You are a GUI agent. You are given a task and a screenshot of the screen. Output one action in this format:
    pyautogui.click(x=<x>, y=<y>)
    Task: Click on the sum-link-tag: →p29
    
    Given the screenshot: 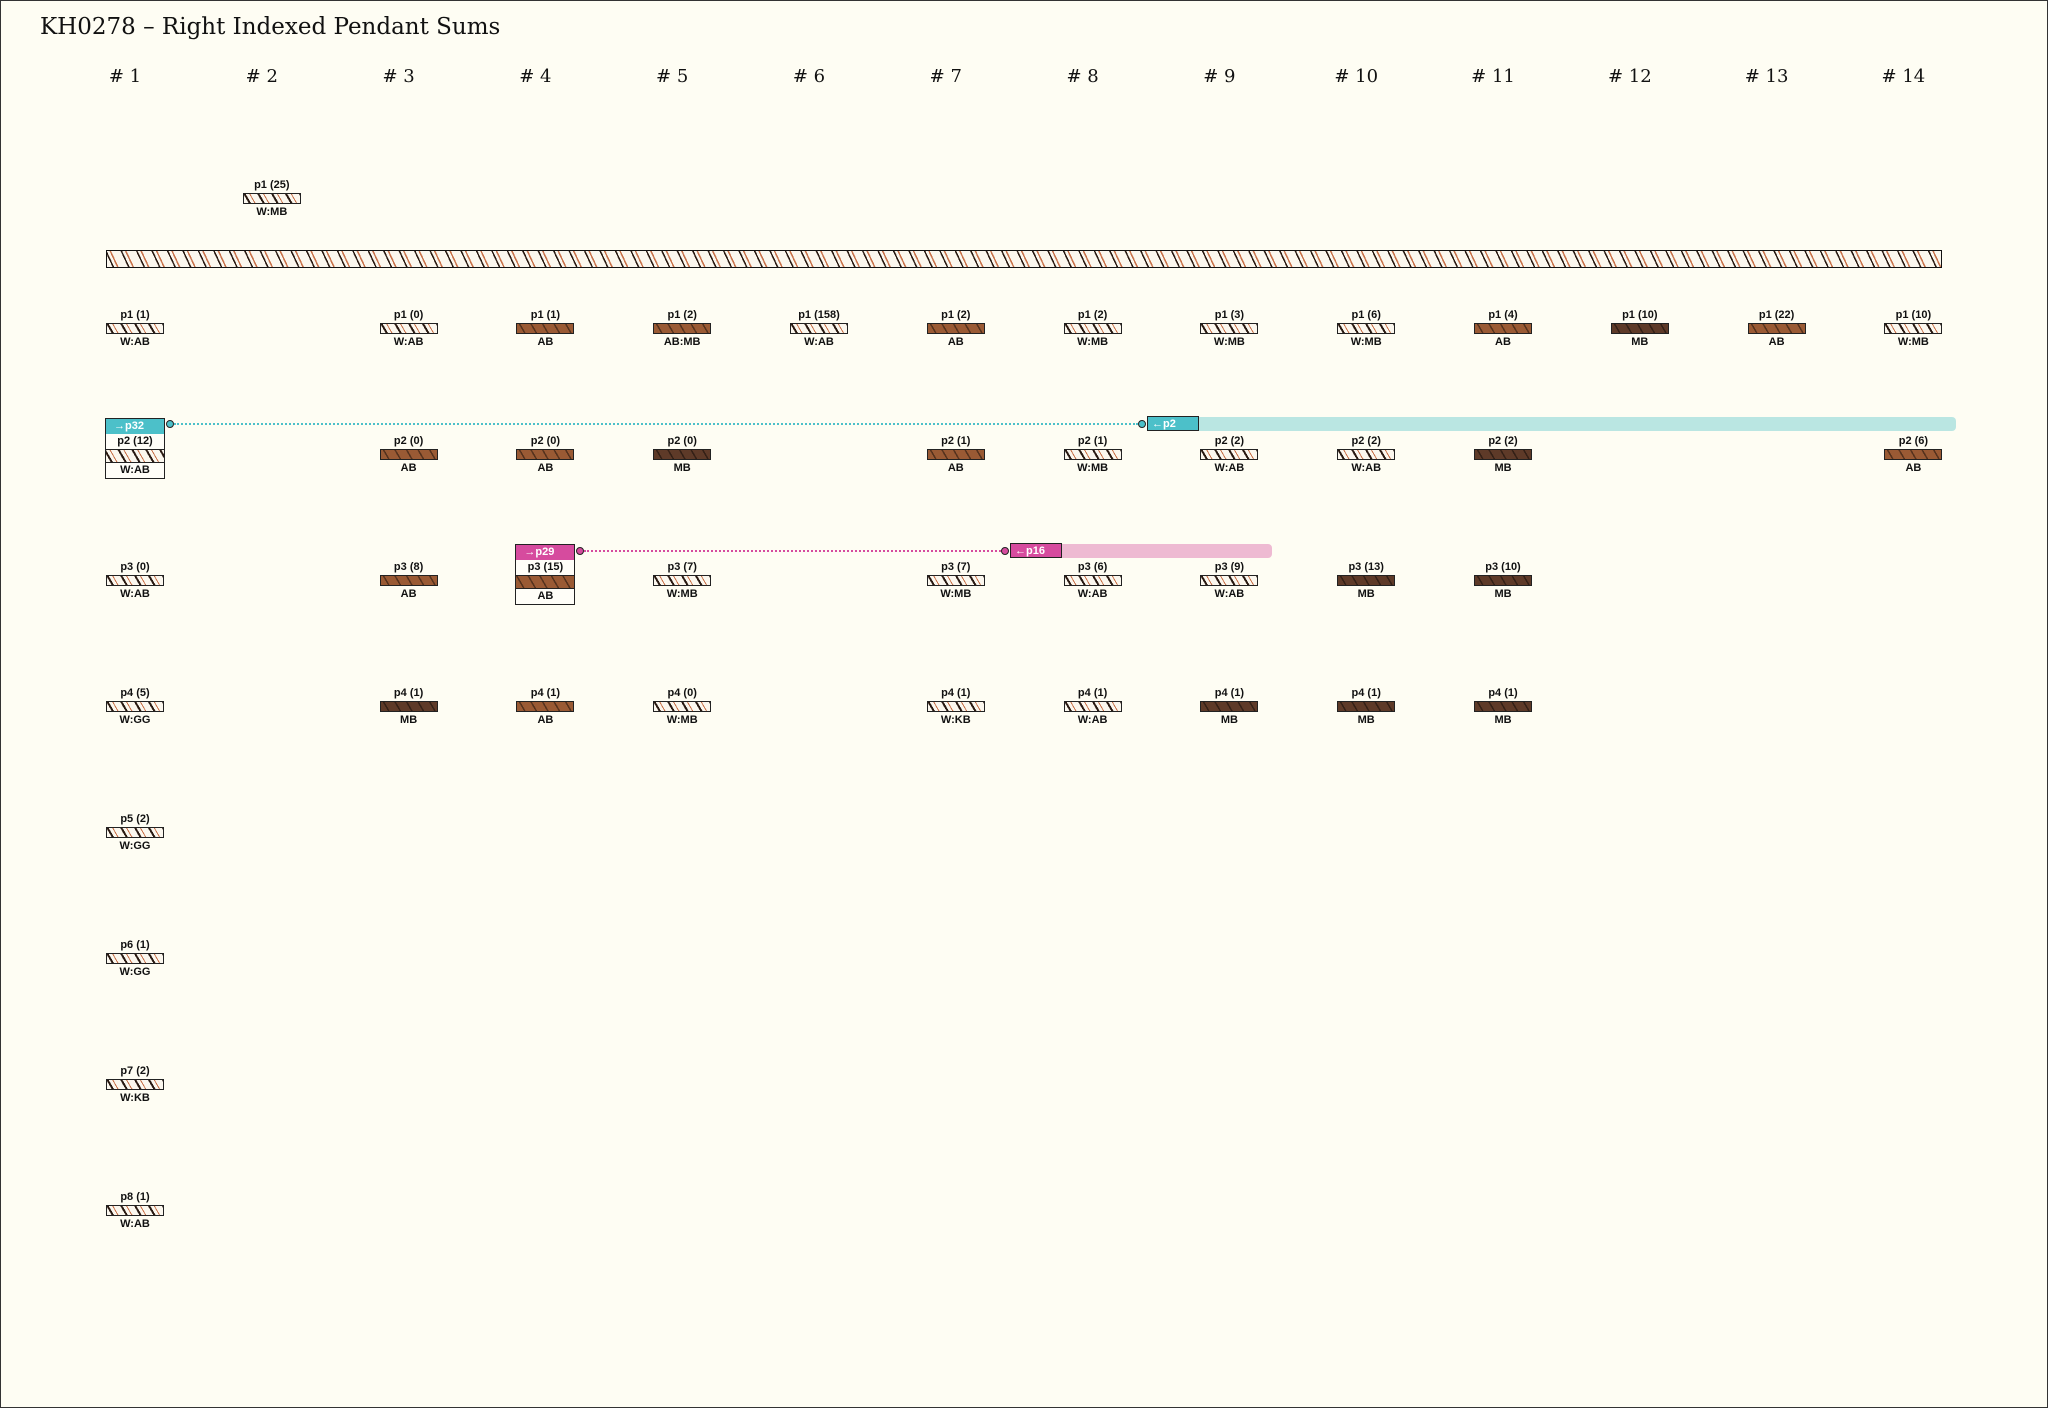 What is the action you would take?
    pyautogui.click(x=545, y=552)
    